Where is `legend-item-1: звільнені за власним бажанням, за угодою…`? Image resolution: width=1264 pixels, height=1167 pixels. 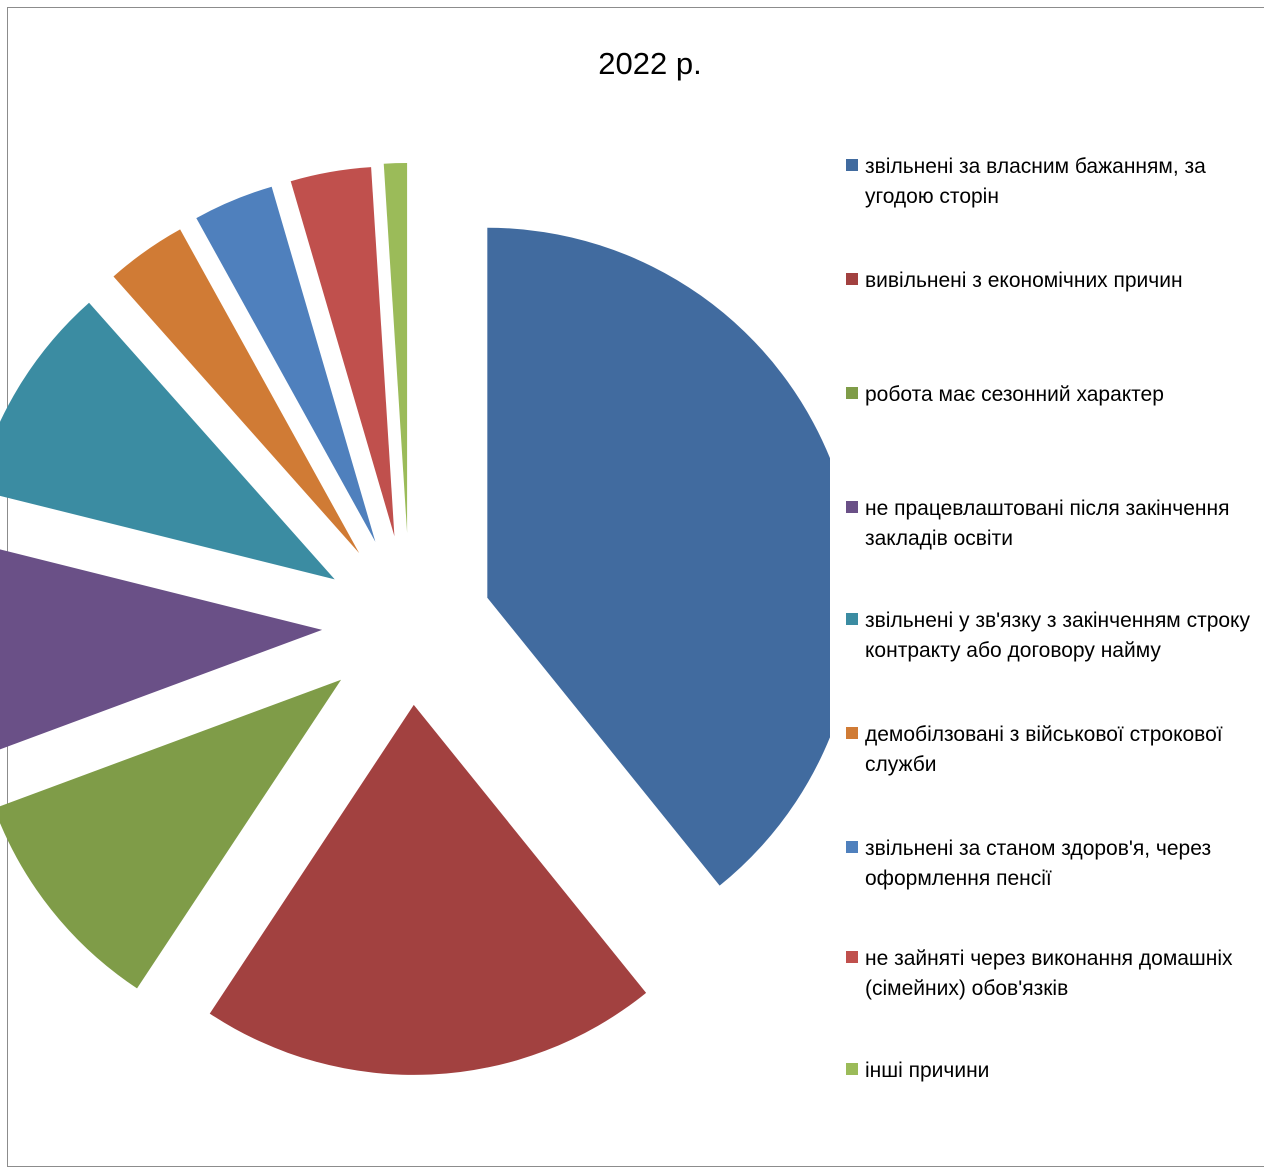
legend-item-1: звільнені за власним бажанням, за угодою… is located at coordinates (1050, 182).